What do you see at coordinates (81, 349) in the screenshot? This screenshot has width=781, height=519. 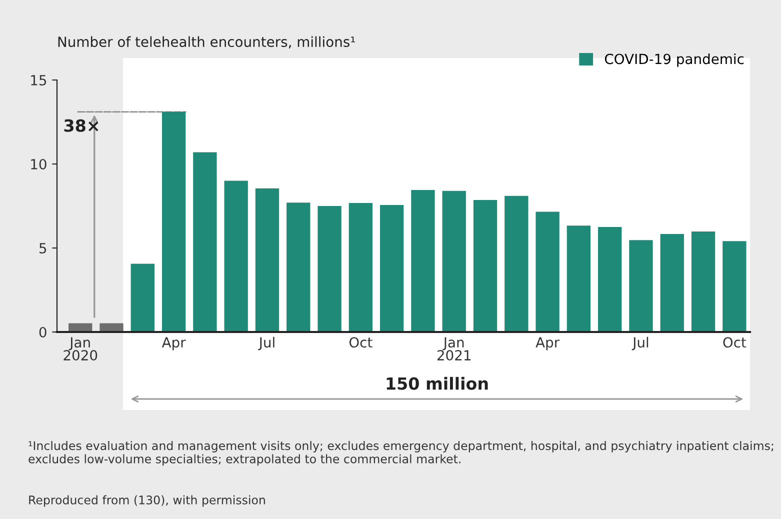 I see `x-tick-label: Jan 2020` at bounding box center [81, 349].